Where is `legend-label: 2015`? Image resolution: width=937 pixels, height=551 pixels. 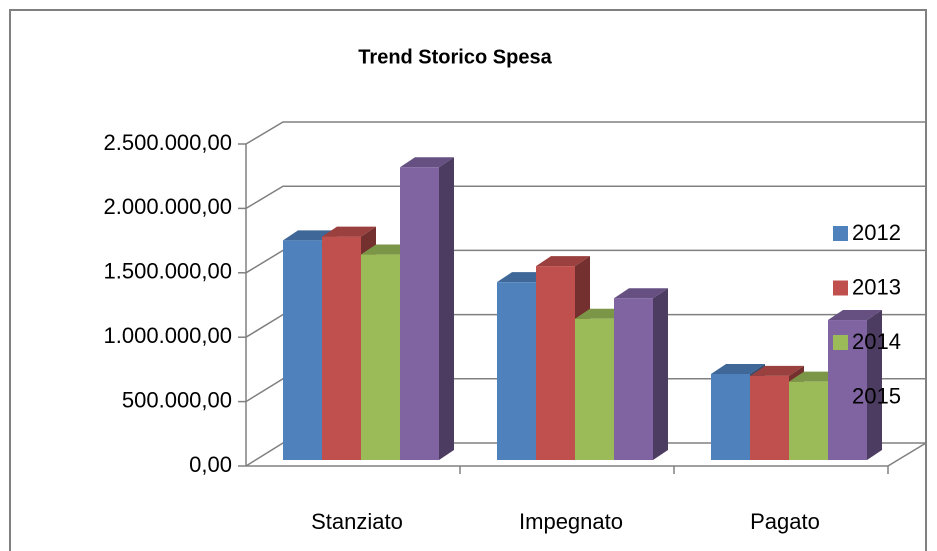
legend-label: 2015 is located at coordinates (876, 395).